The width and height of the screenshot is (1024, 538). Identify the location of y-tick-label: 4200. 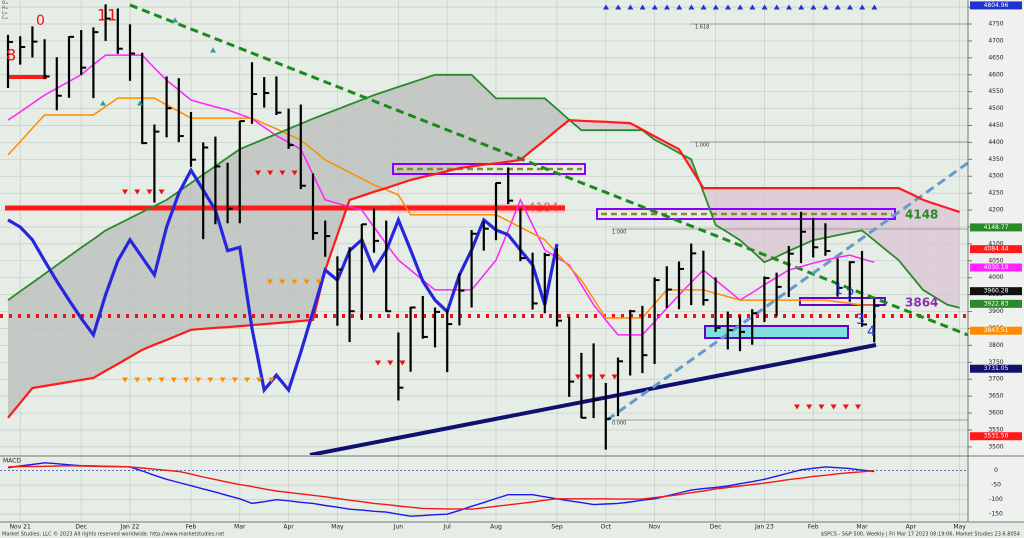
(995, 210).